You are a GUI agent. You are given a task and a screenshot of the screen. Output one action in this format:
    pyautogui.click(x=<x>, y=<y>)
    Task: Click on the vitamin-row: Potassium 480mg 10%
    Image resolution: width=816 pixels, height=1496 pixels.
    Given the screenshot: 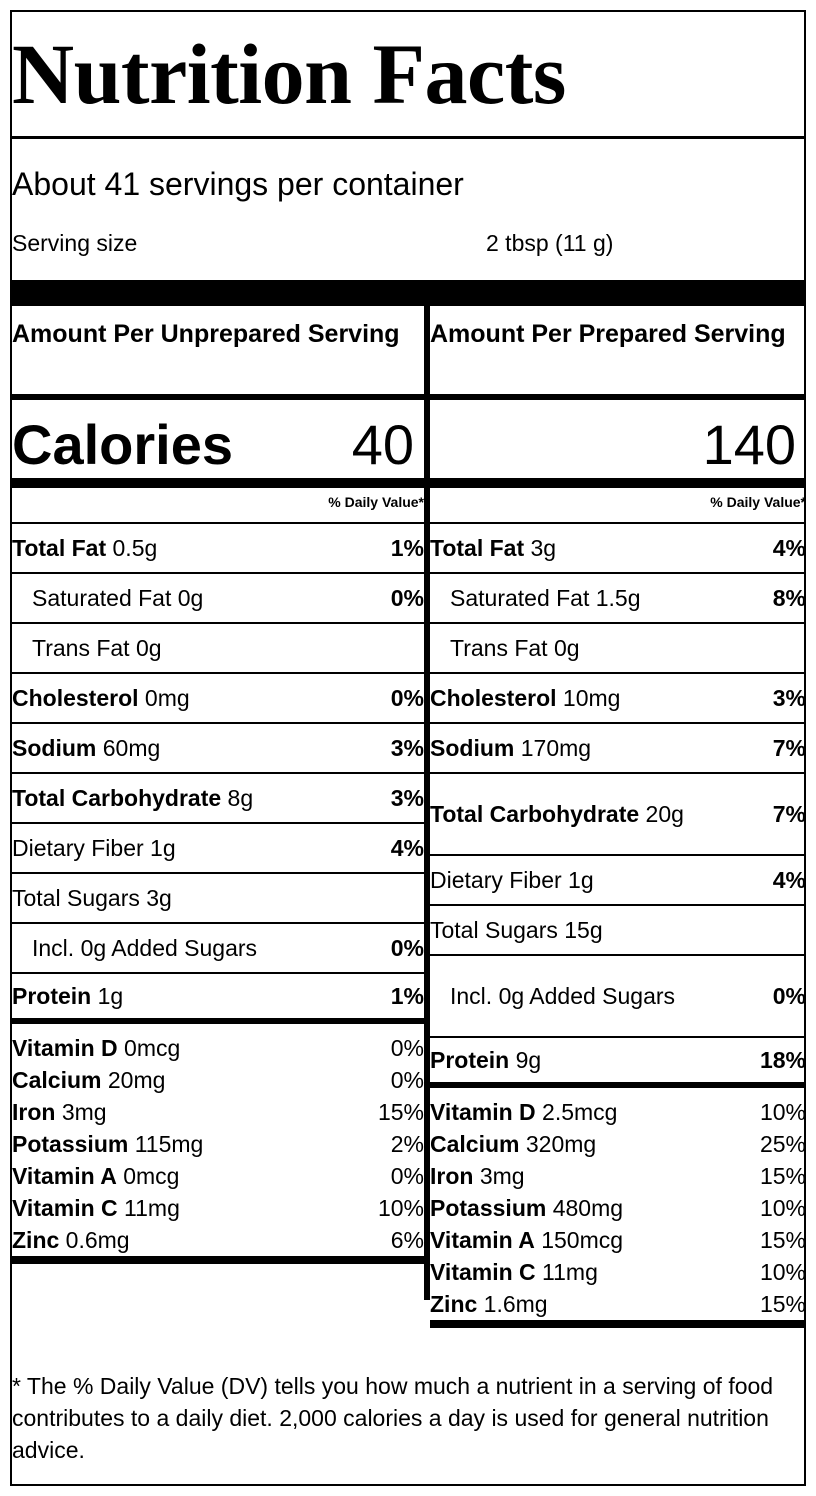 What is the action you would take?
    pyautogui.click(x=618, y=1208)
    